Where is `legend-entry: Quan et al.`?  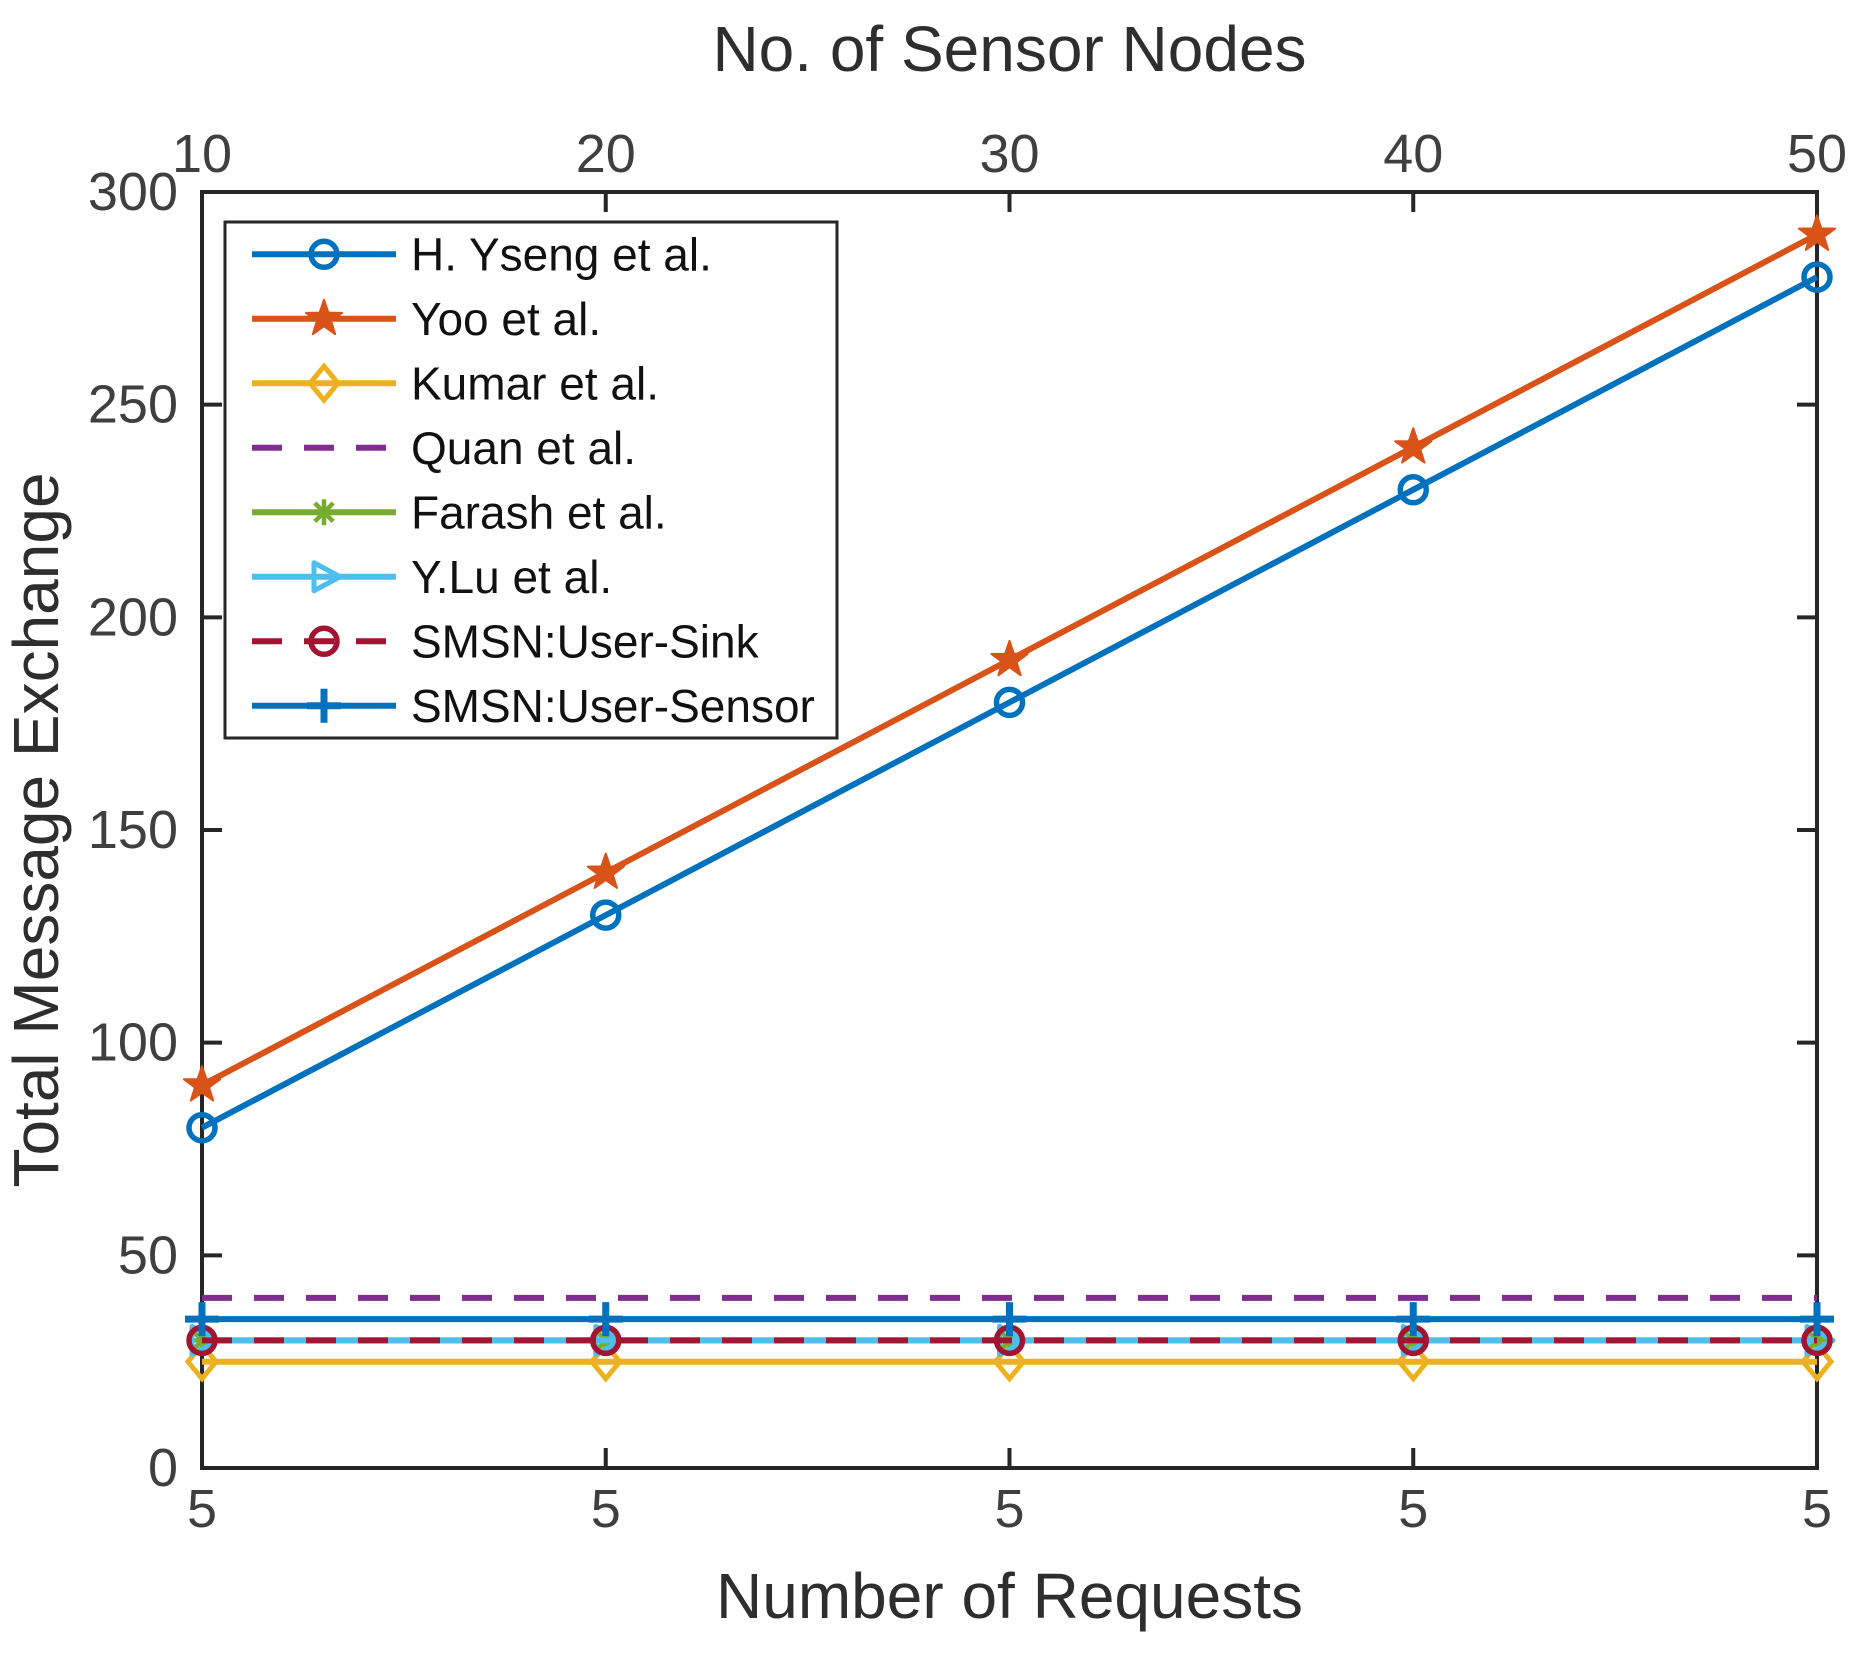 legend-entry: Quan et al. is located at coordinates (444, 448).